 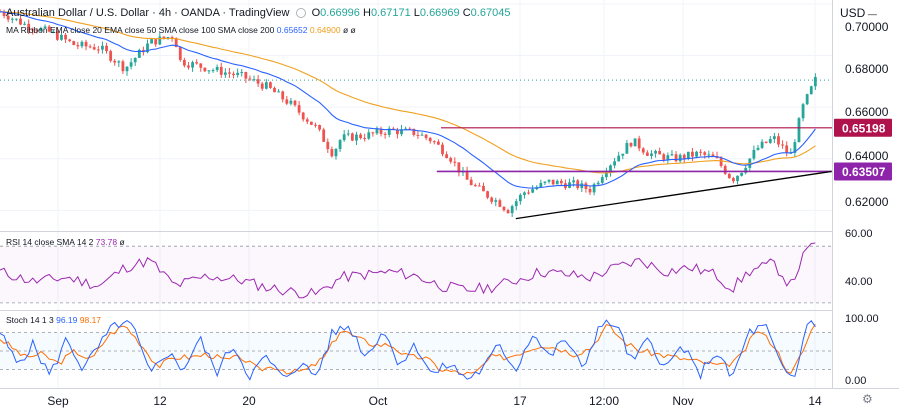 I want to click on close-value: 0.67045, so click(x=490, y=13).